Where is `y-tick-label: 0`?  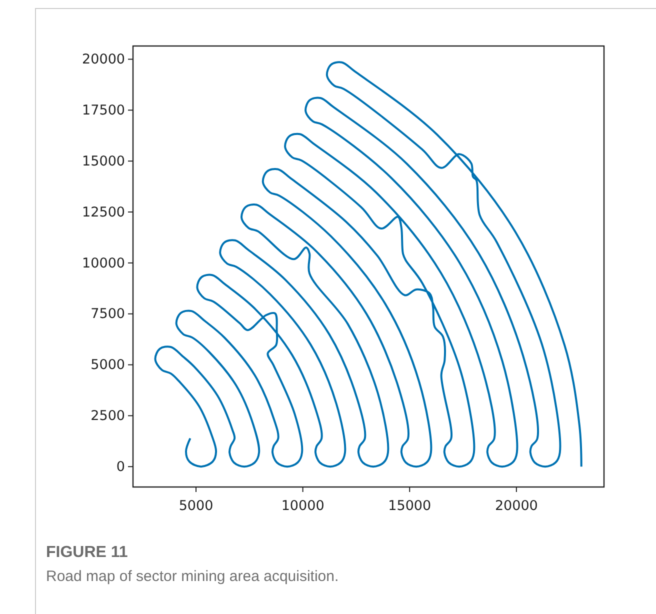
y-tick-label: 0 is located at coordinates (120, 466).